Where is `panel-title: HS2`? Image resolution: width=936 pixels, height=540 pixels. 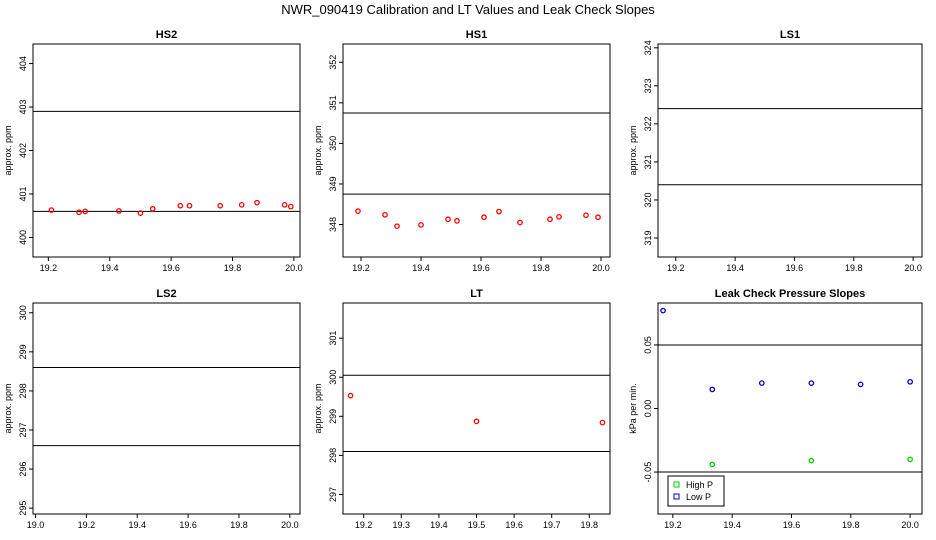
panel-title: HS2 is located at coordinates (166, 35).